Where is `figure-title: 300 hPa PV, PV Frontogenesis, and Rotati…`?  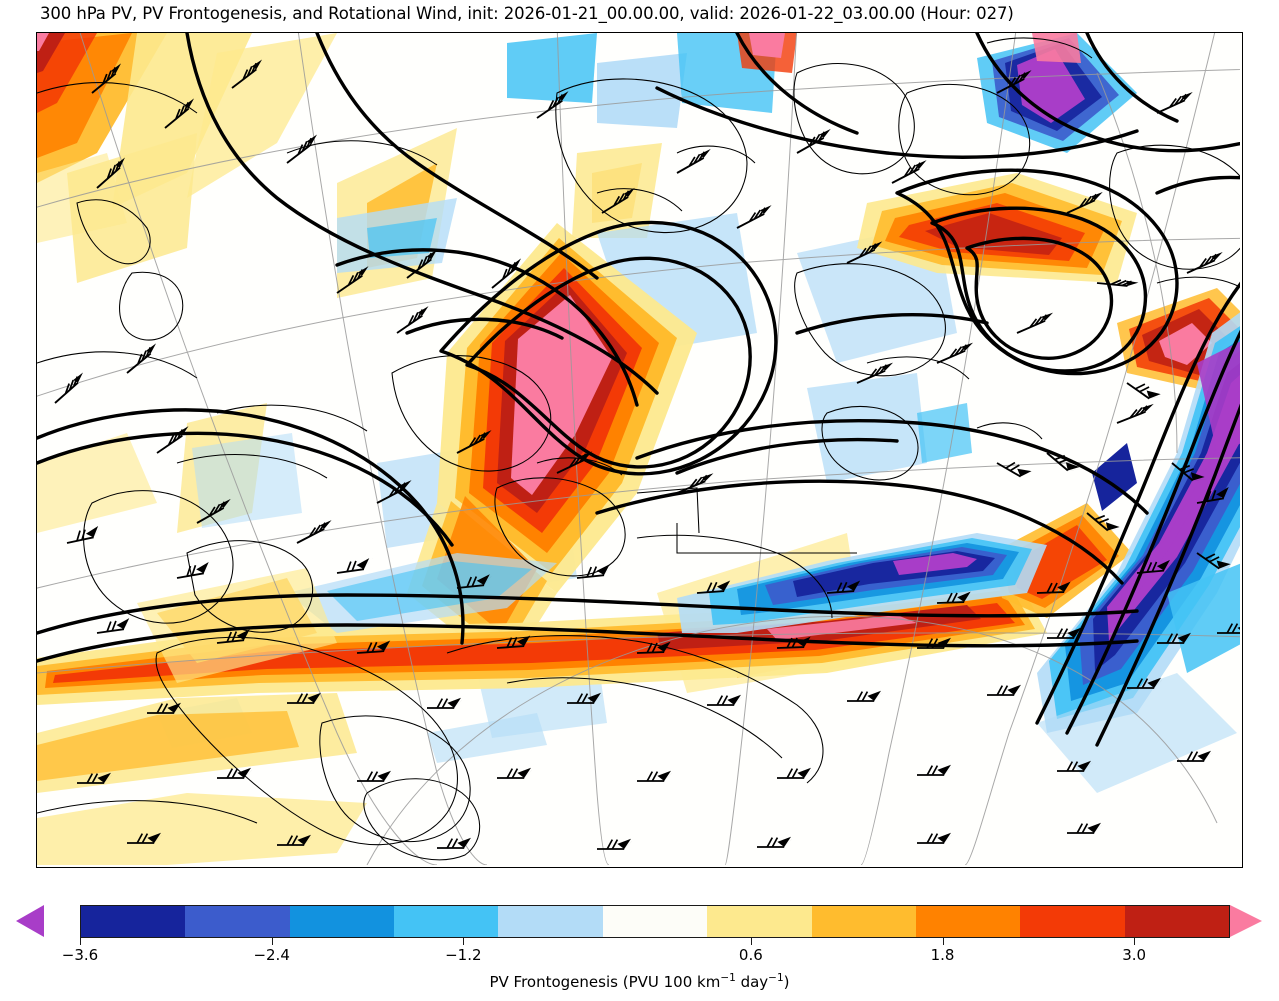 figure-title: 300 hPa PV, PV Frontogenesis, and Rotati… is located at coordinates (527, 13).